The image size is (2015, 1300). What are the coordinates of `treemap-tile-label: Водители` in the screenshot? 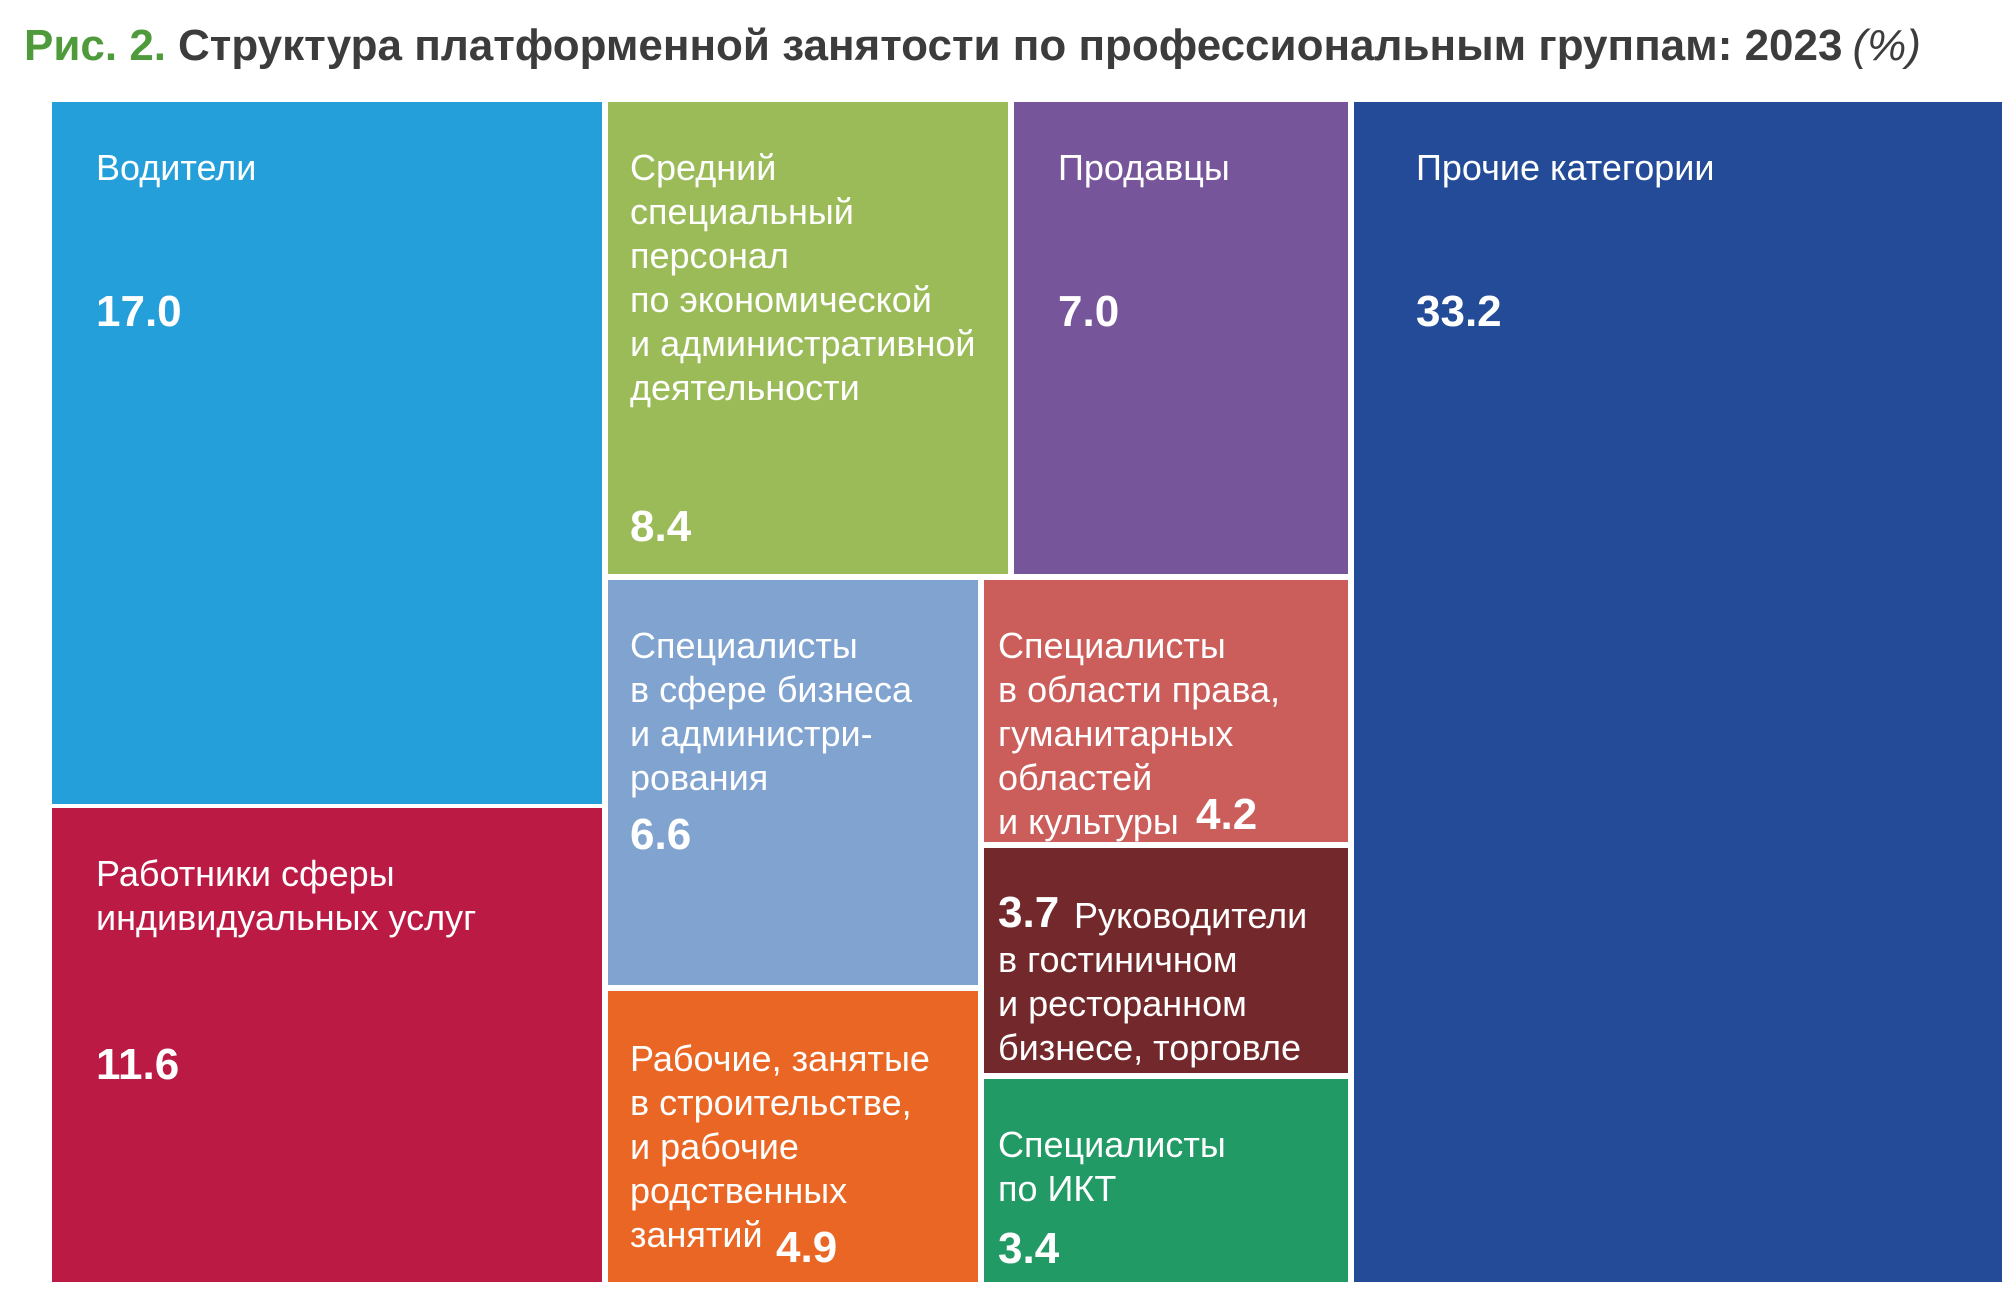 It's located at (176, 167).